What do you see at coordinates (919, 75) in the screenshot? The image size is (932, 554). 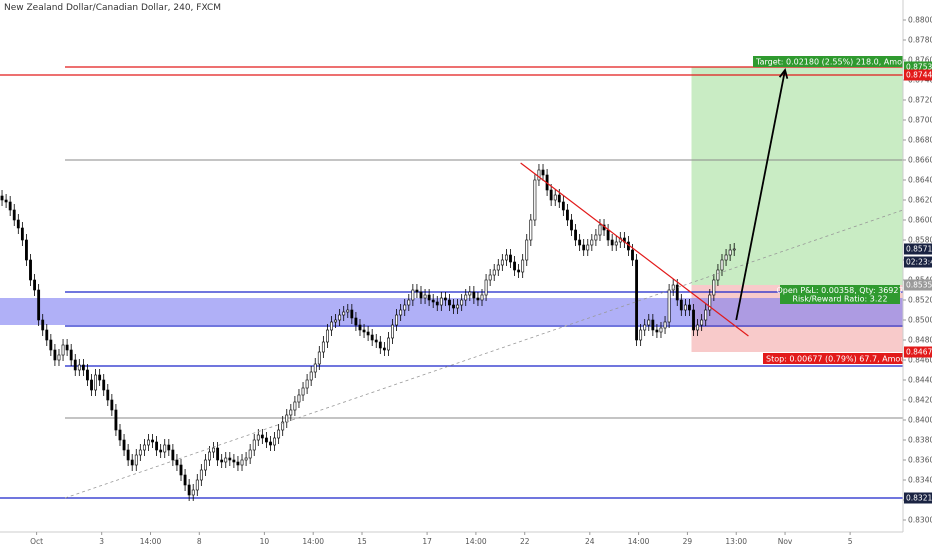 I see `price-tag-label: 0.87447` at bounding box center [919, 75].